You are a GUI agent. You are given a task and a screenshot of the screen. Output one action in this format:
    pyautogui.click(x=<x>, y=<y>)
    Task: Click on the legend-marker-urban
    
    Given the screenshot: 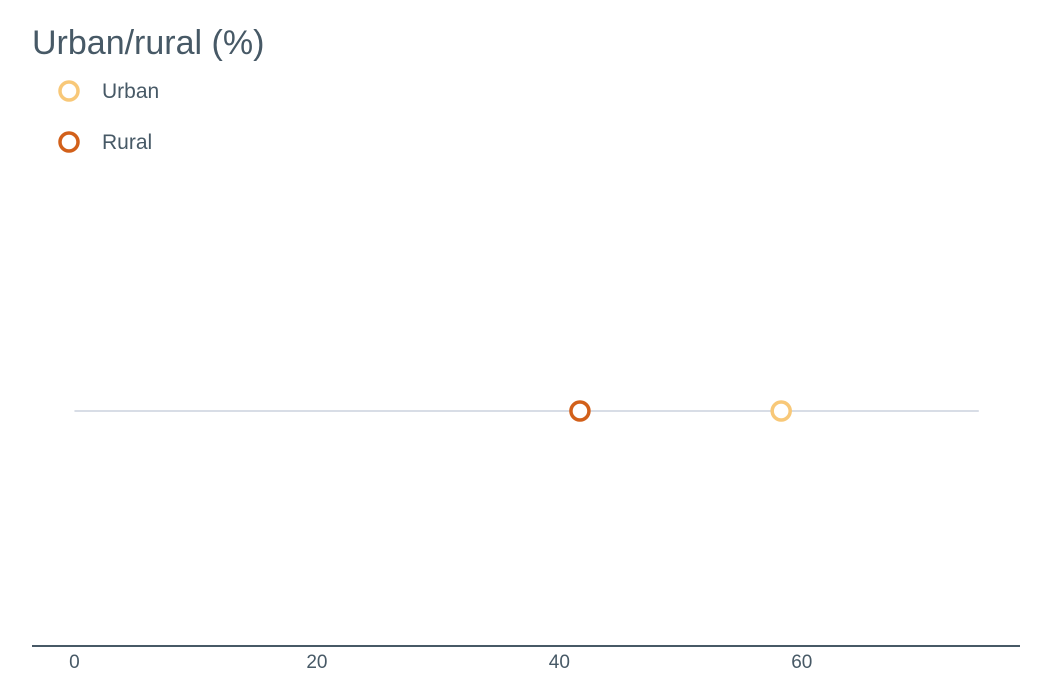 What is the action you would take?
    pyautogui.click(x=69, y=91)
    